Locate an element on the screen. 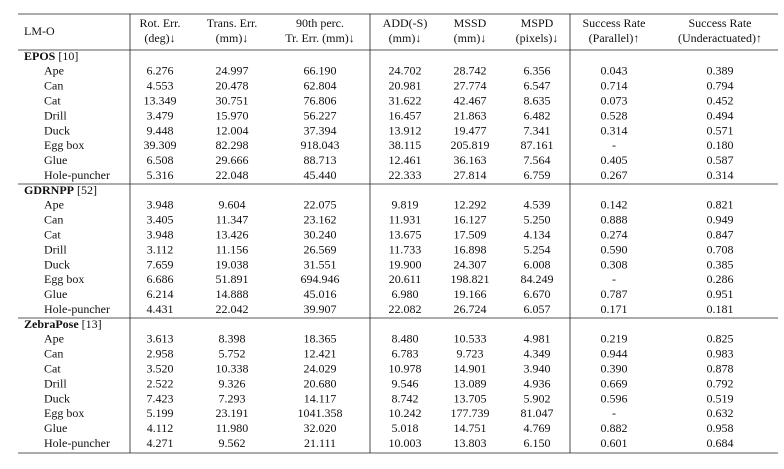  cell-value: 12.461 is located at coordinates (405, 160).